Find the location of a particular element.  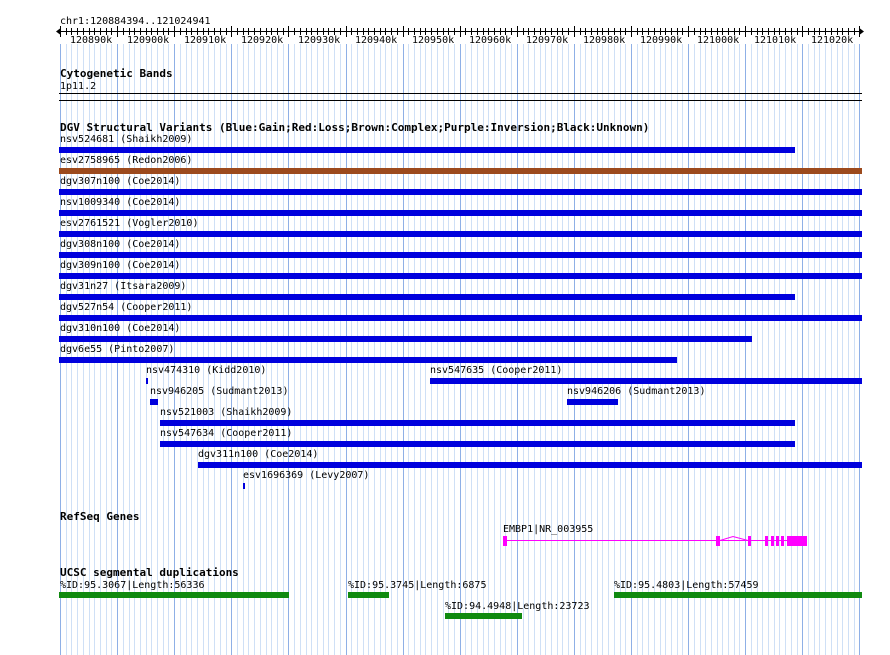

variant-label: nsv547635 (Cooper2011) is located at coordinates (496, 370).